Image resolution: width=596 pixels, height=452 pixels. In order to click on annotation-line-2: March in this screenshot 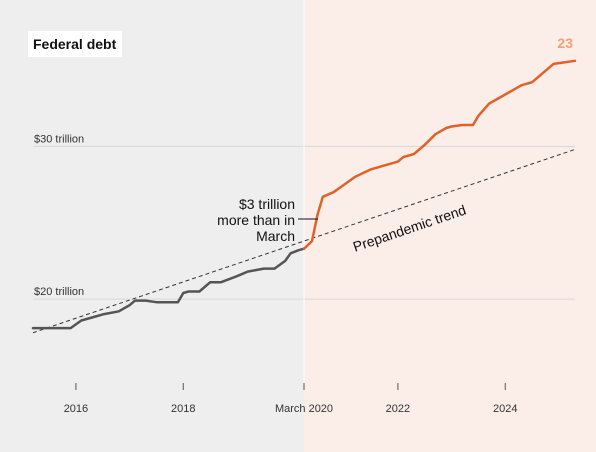, I will do `click(275, 236)`.